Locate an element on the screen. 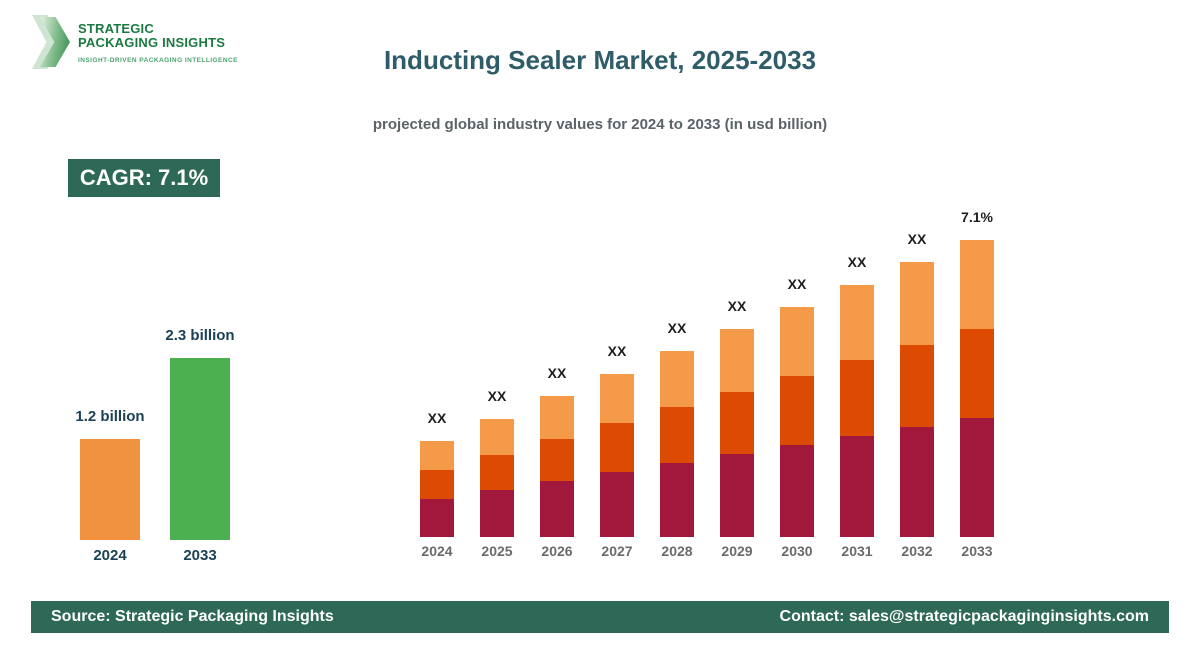 The width and height of the screenshot is (1200, 650). mini-bar-2024 is located at coordinates (110, 489).